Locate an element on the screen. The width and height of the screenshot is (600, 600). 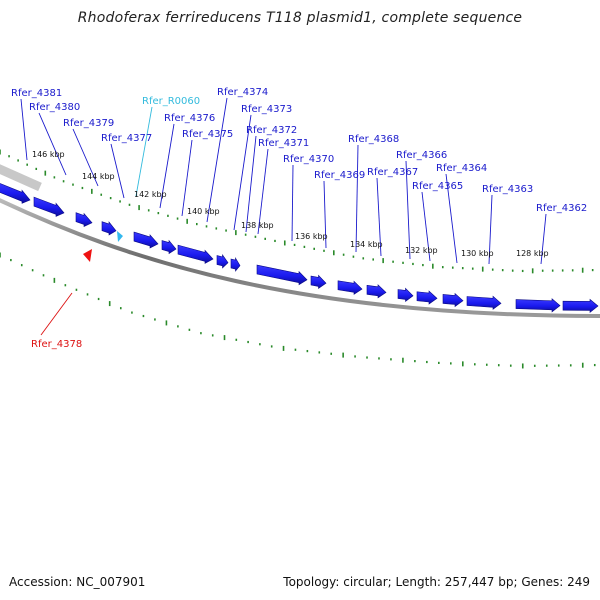
gene-label: Rfer_4362 is located at coordinates (561, 208).